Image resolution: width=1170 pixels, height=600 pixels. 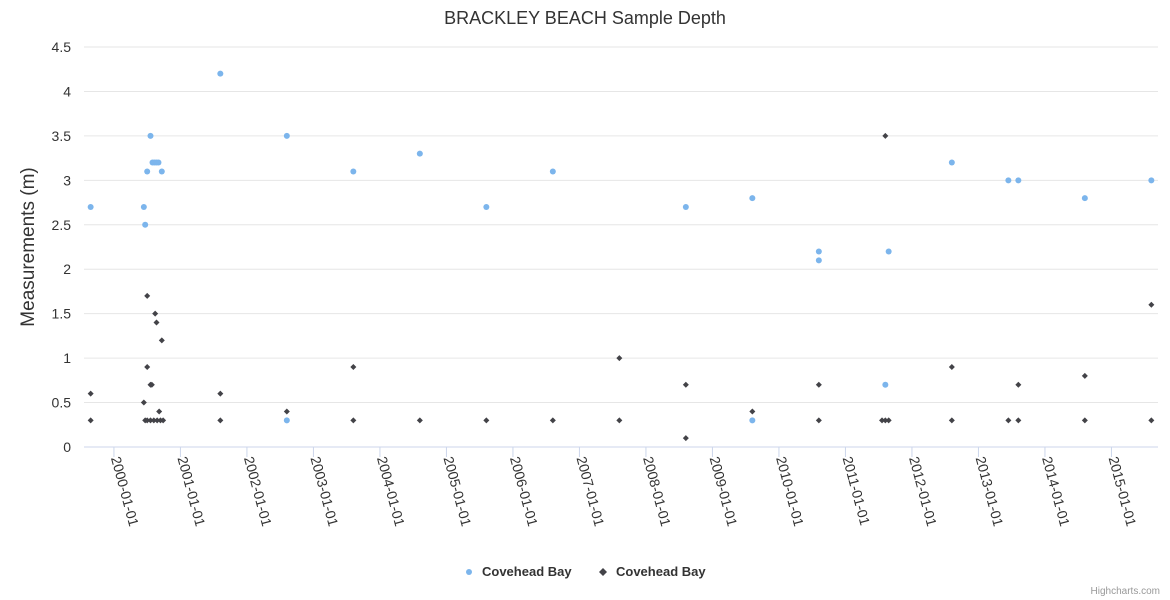 What do you see at coordinates (28, 246) in the screenshot?
I see `y-axis-label: Measurements (m)` at bounding box center [28, 246].